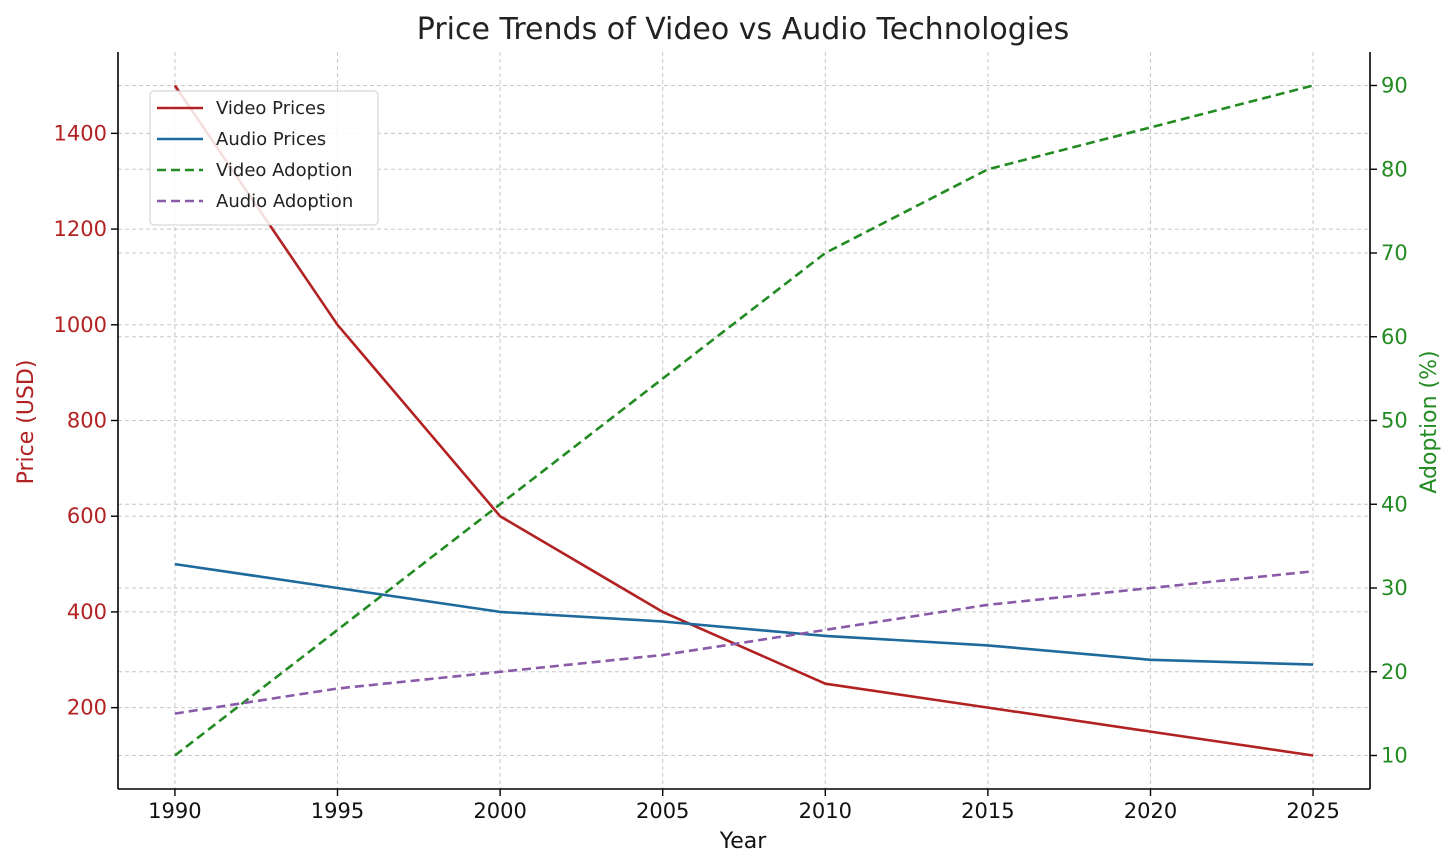 The height and width of the screenshot is (868, 1456). What do you see at coordinates (743, 841) in the screenshot?
I see `x-axis-label: Year` at bounding box center [743, 841].